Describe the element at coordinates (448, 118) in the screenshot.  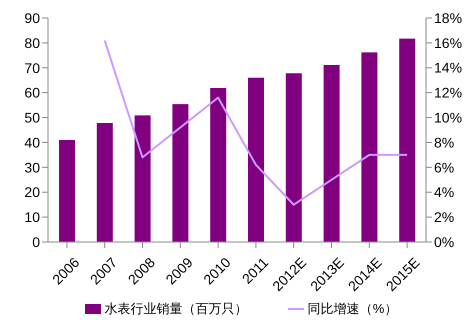
I see `y2-tick-label: 10%` at that location.